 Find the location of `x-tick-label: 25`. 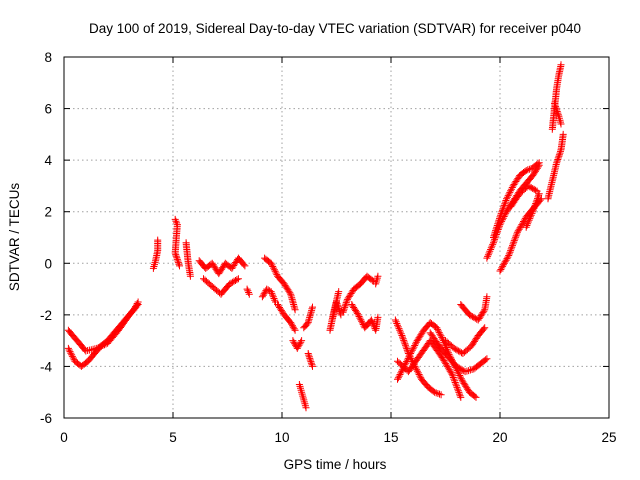

x-tick-label: 25 is located at coordinates (608, 437).